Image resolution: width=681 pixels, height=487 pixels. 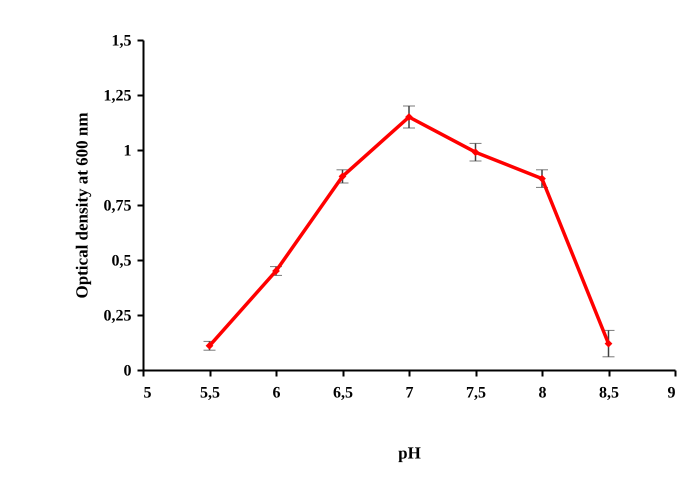 What do you see at coordinates (122, 41) in the screenshot?
I see `y-tick-label: 1,5` at bounding box center [122, 41].